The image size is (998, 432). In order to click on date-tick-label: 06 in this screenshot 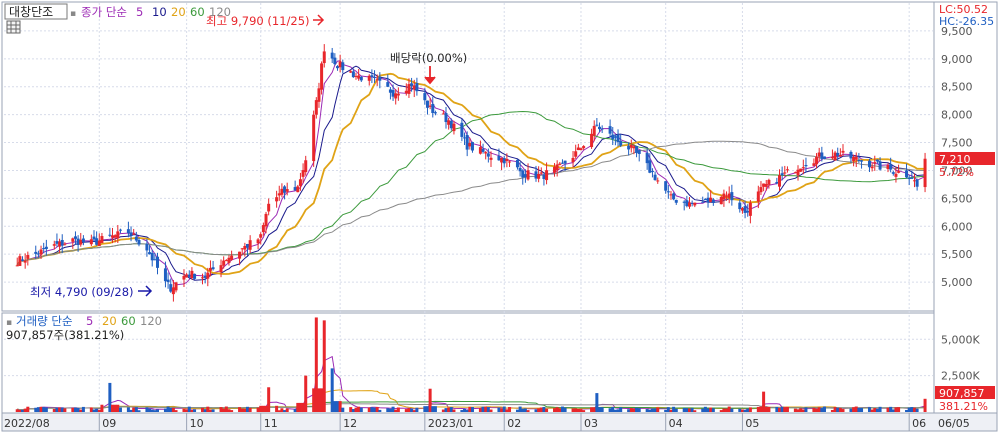, I will do `click(919, 423)`.